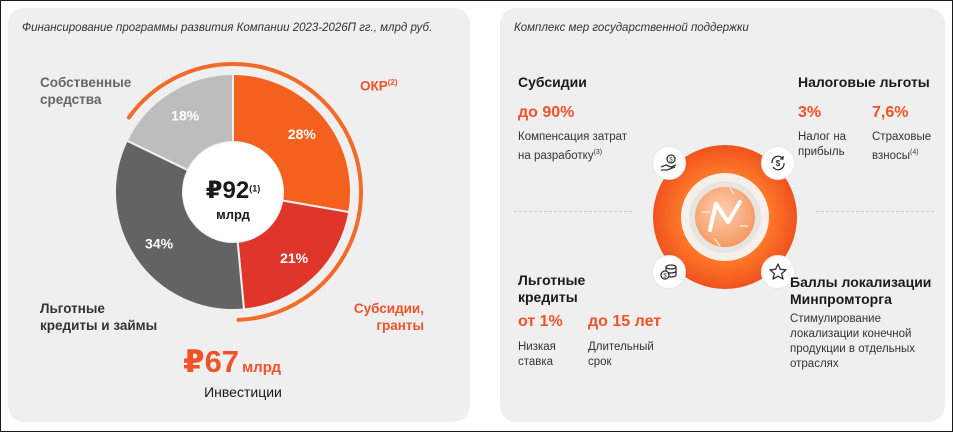 Image resolution: width=953 pixels, height=432 pixels. What do you see at coordinates (851, 334) in the screenshot?
I see `localization-desc-line2: локализации конечной` at bounding box center [851, 334].